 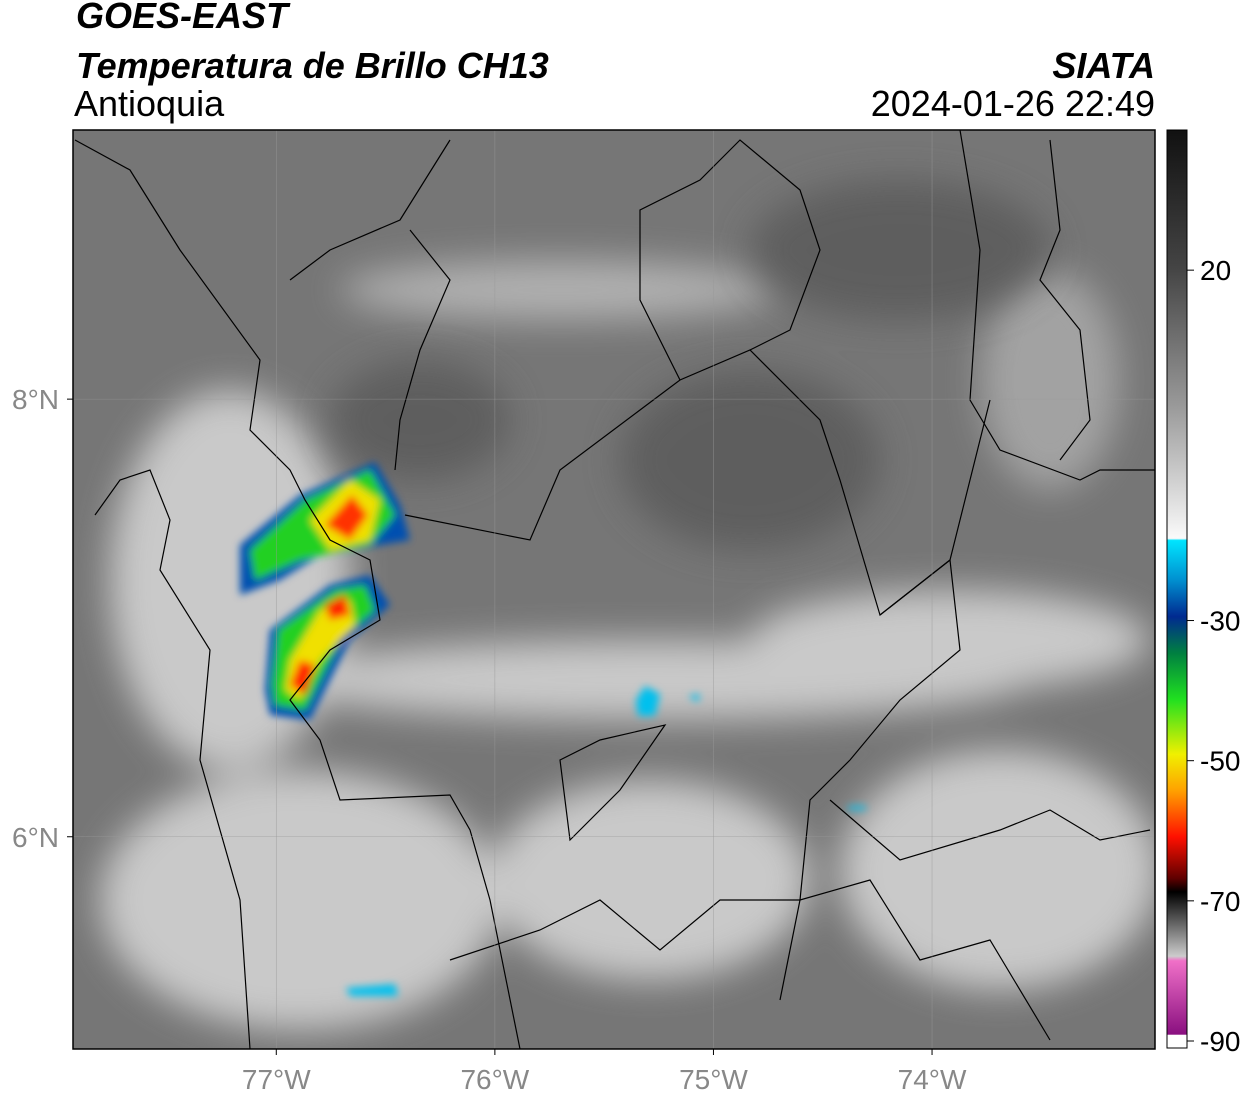 What do you see at coordinates (1103, 65) in the screenshot?
I see `source: SIATA` at bounding box center [1103, 65].